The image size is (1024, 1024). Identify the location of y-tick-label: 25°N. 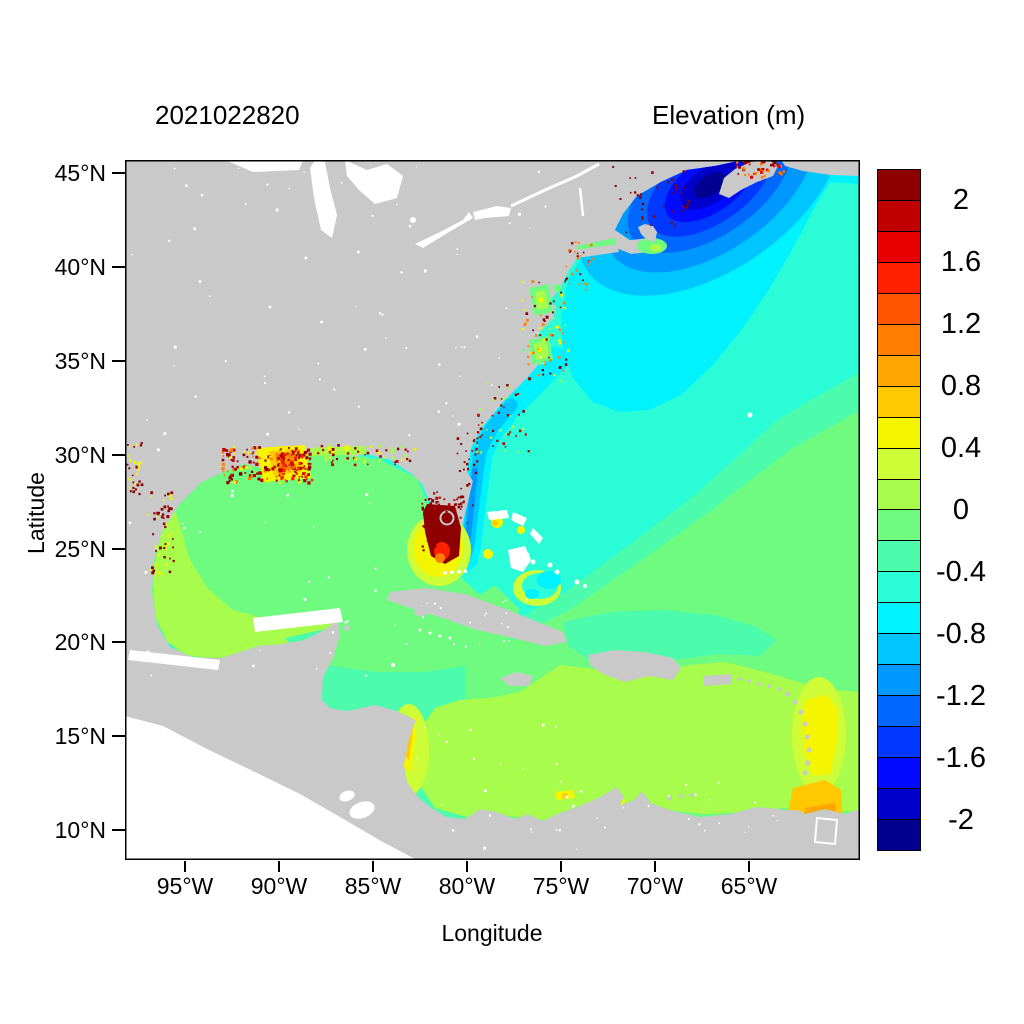
(80, 549).